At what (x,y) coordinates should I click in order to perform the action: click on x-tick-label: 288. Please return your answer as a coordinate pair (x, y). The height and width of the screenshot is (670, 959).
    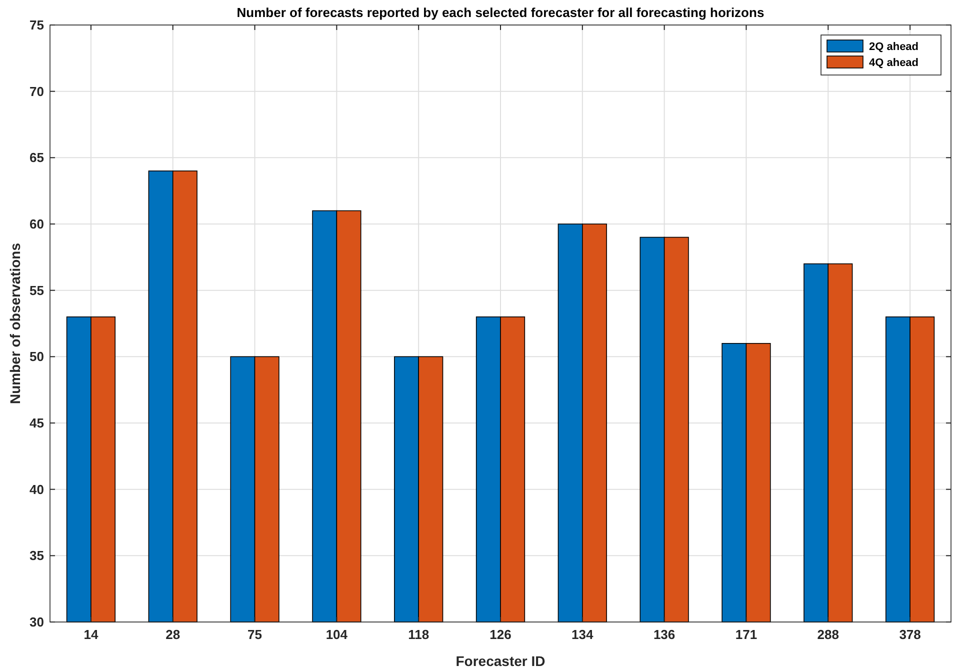
    Looking at the image, I should click on (828, 634).